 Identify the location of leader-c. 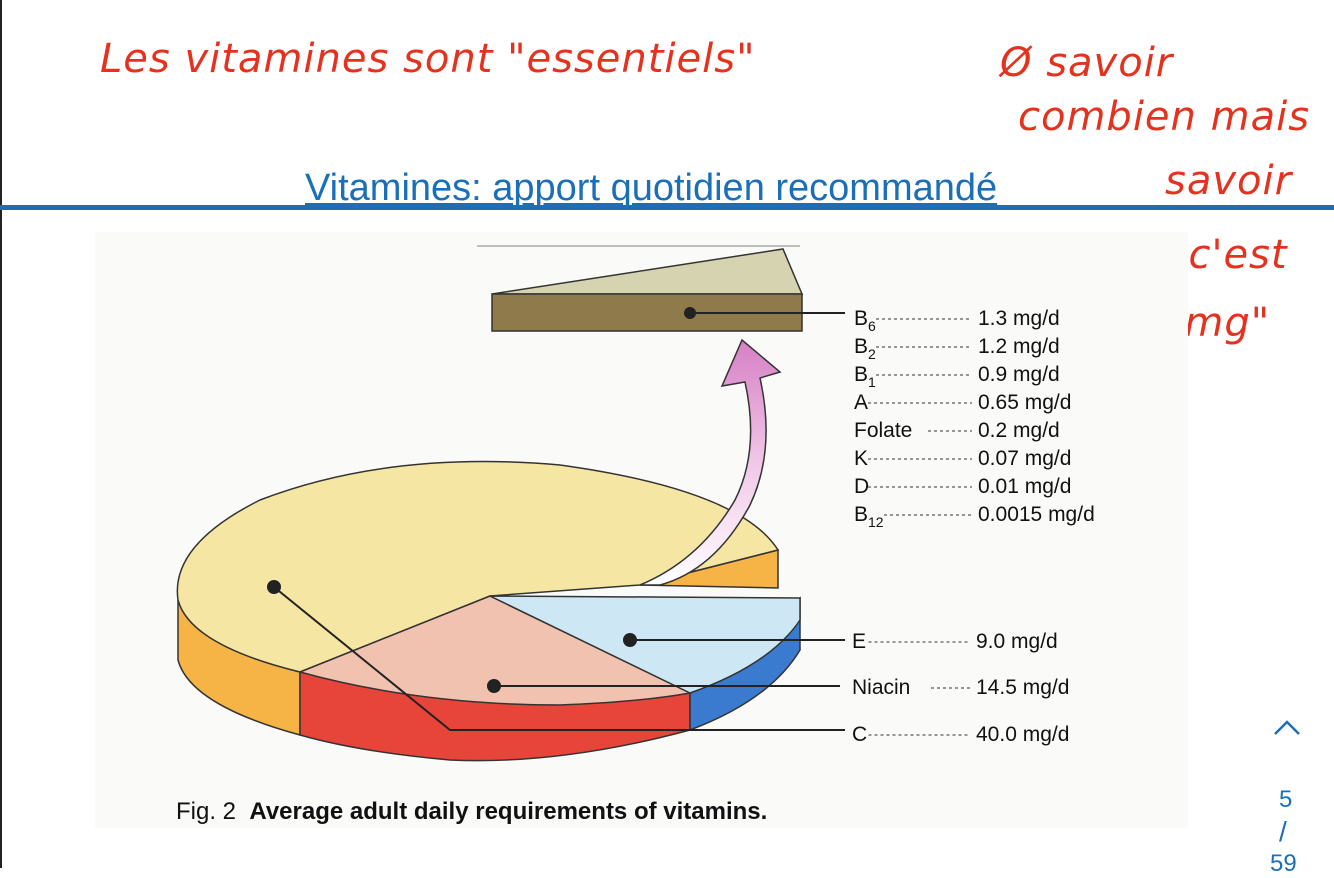
(559, 658).